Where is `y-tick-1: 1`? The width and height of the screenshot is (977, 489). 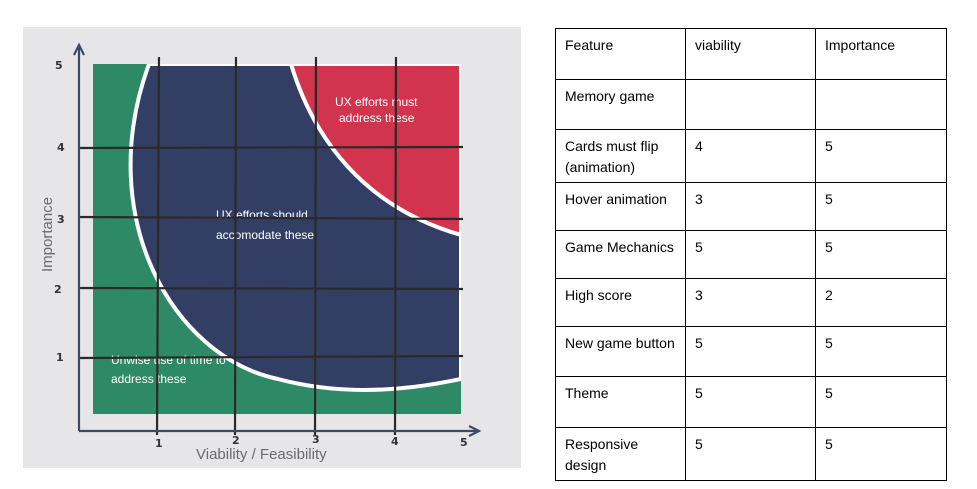 y-tick-1: 1 is located at coordinates (60, 357).